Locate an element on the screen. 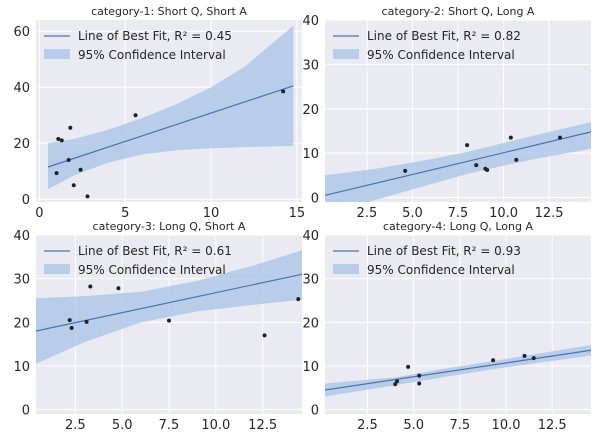 This screenshot has width=593, height=435. legend-fit-label: Line of Best Fit, R² = 0.61 is located at coordinates (155, 251).